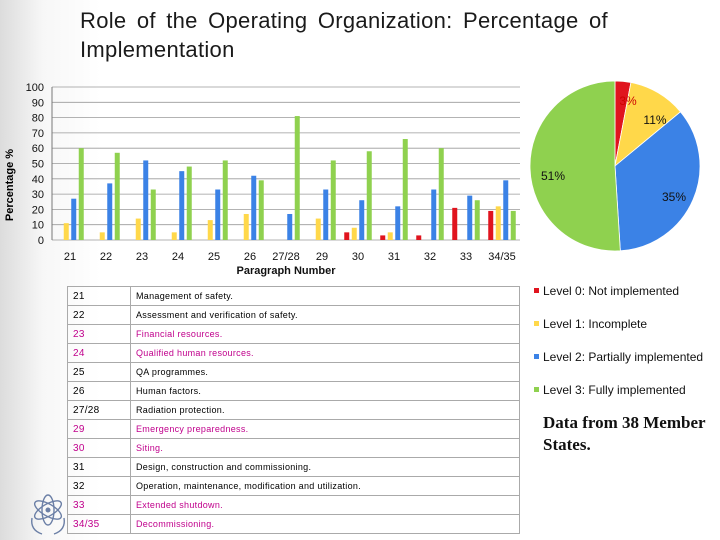 The width and height of the screenshot is (720, 540). Describe the element at coordinates (142, 257) in the screenshot. I see `x-tick-label: 23` at that location.